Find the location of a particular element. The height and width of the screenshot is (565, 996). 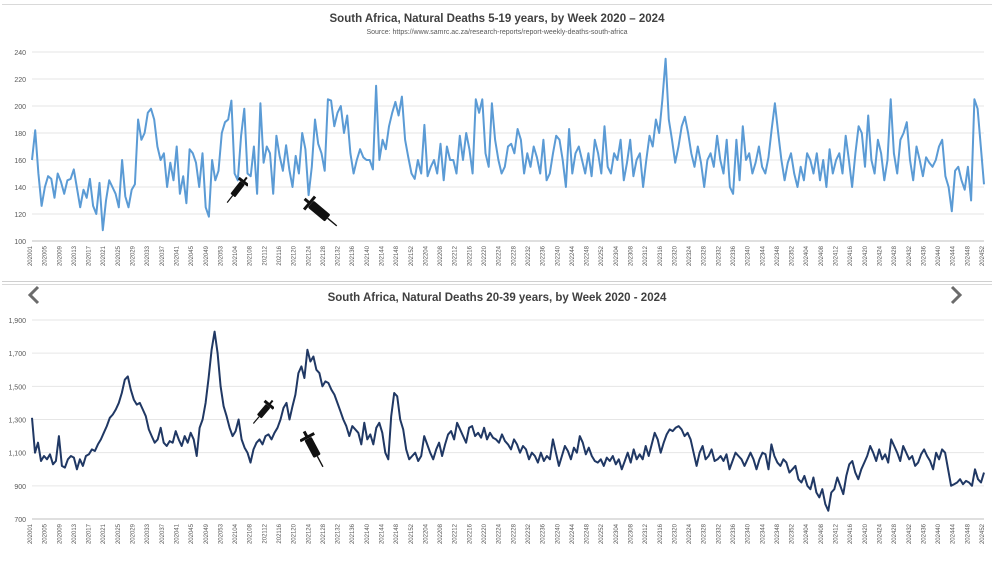

x-tick-label: 202432 is located at coordinates (910, 255).